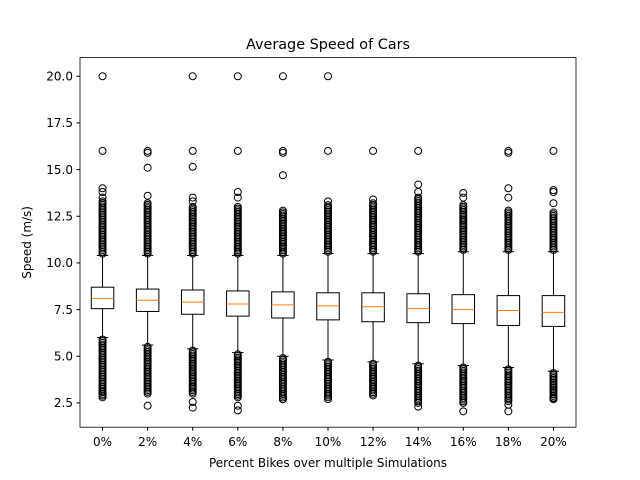 This screenshot has height=480, width=640. I want to click on x-tick-label: 20%, so click(553, 442).